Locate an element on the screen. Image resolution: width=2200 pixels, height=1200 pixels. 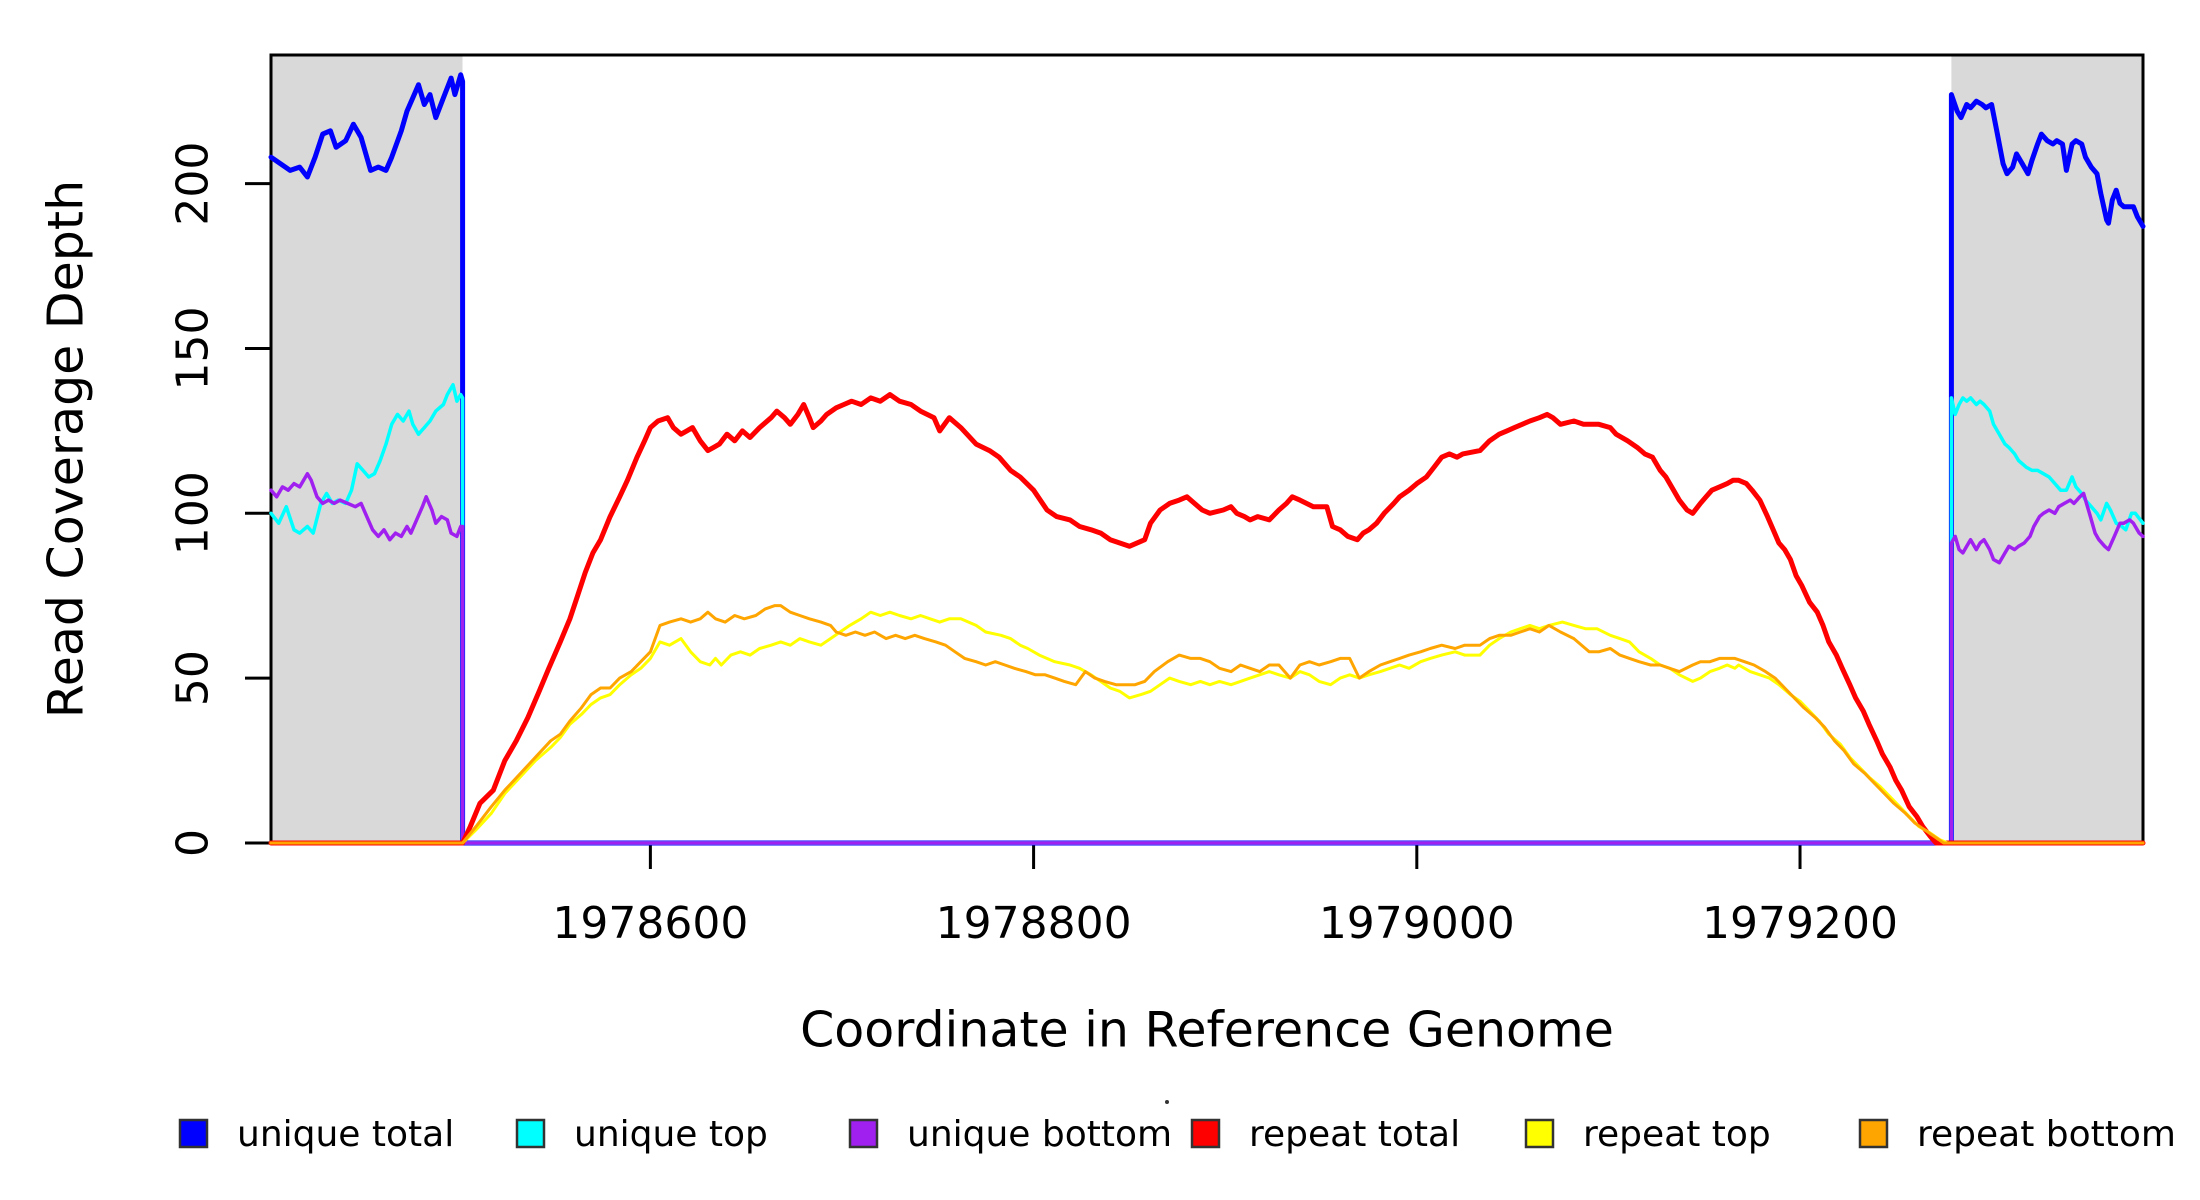
y-tick-label: 150 is located at coordinates (193, 348).